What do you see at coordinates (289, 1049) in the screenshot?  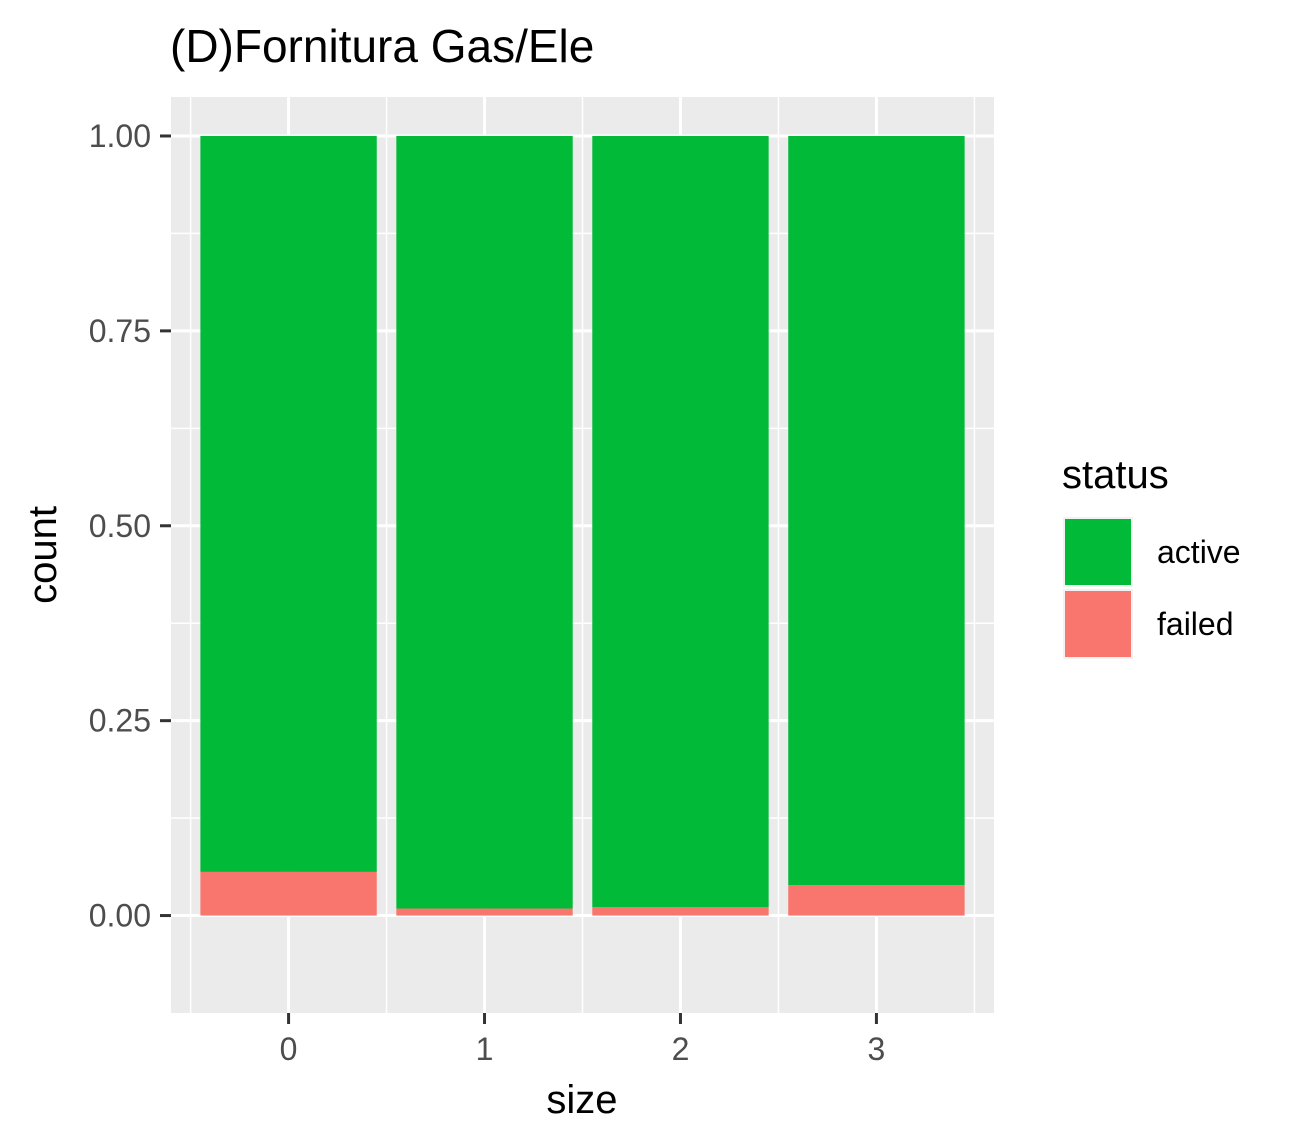 I see `x-tick-label: 0` at bounding box center [289, 1049].